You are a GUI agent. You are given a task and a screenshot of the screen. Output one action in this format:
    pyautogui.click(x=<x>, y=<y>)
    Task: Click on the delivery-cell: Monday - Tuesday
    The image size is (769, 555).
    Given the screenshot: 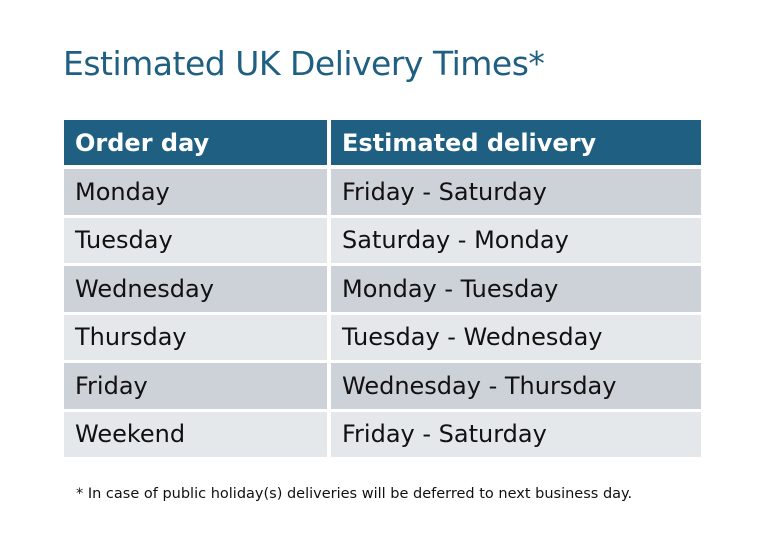 What is the action you would take?
    pyautogui.click(x=516, y=289)
    